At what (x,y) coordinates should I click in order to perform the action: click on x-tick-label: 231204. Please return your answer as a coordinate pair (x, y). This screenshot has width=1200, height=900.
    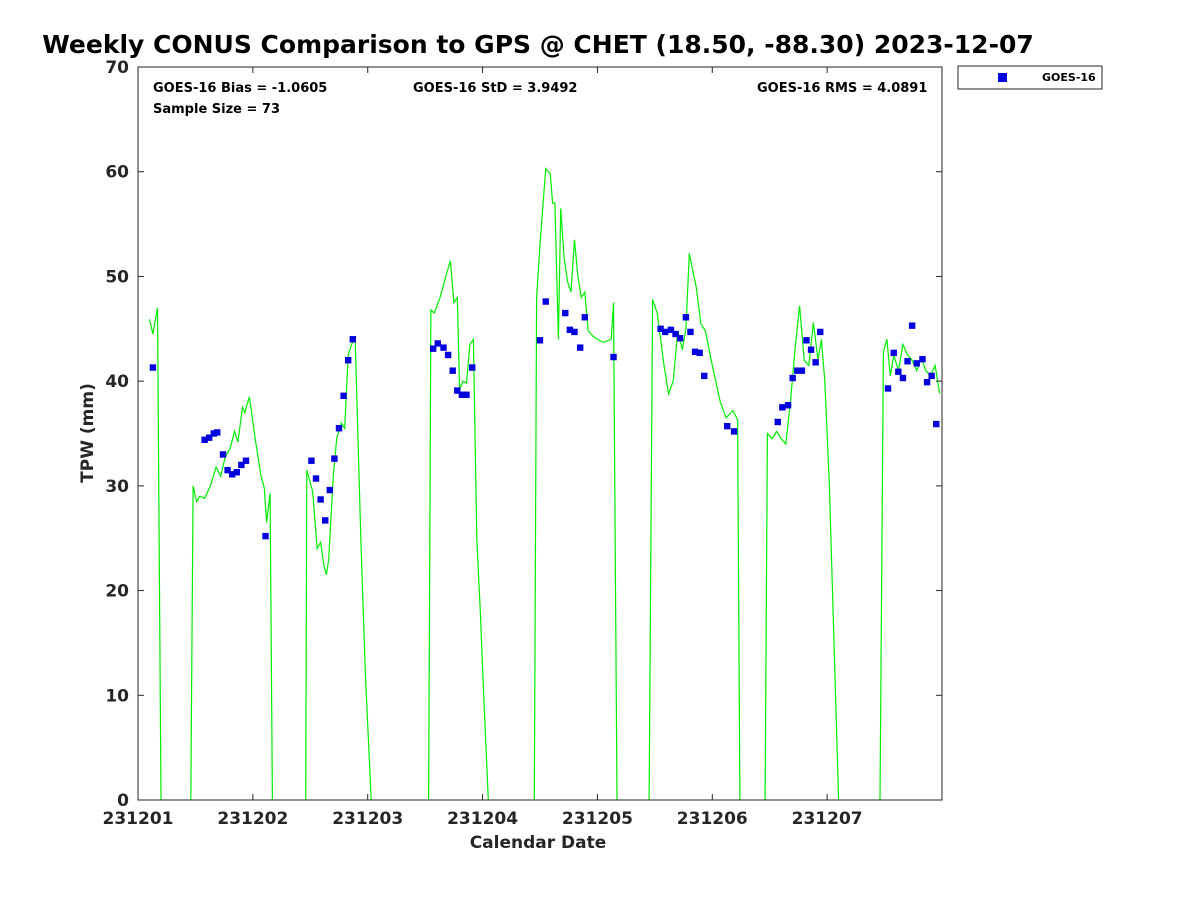
    Looking at the image, I should click on (482, 819).